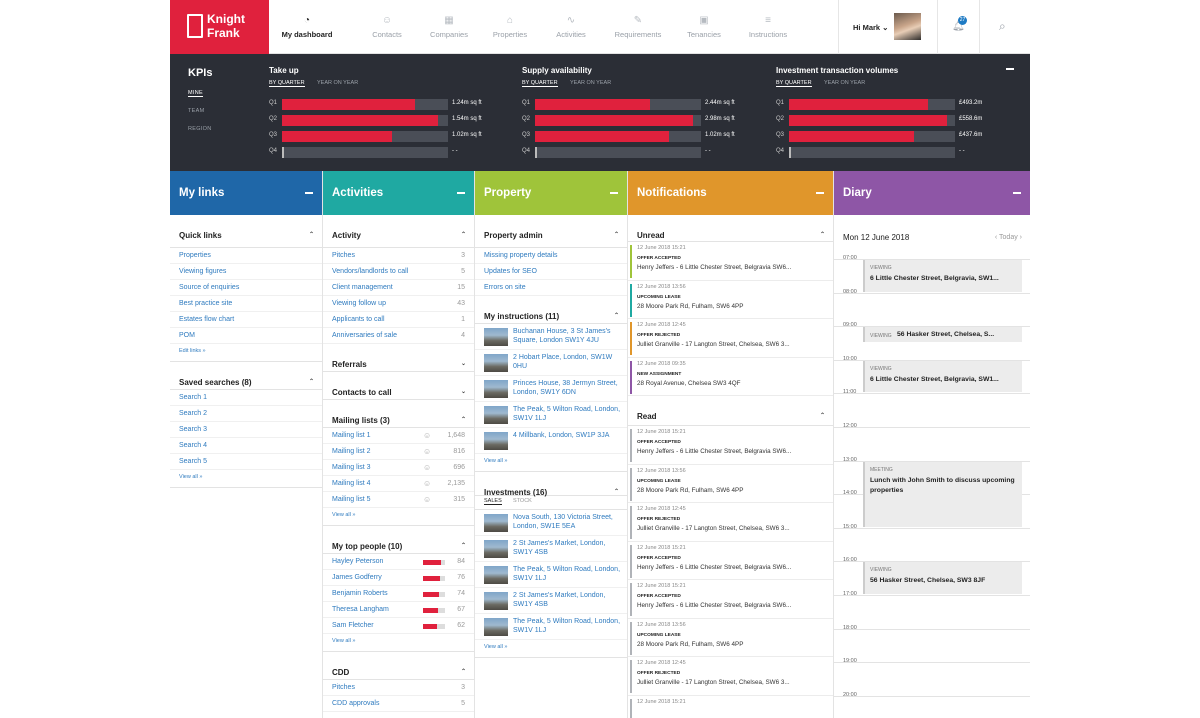 The image size is (1200, 718). What do you see at coordinates (449, 27) in the screenshot?
I see `nav-item-companies: ▦ Companies` at bounding box center [449, 27].